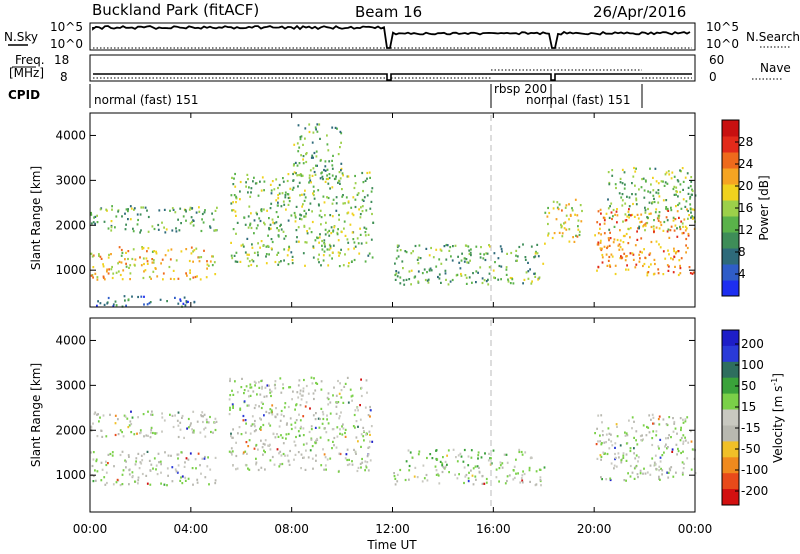 This screenshot has height=554, width=800. Describe the element at coordinates (70, 475) in the screenshot. I see `velocity-ytick-label: 1000` at that location.